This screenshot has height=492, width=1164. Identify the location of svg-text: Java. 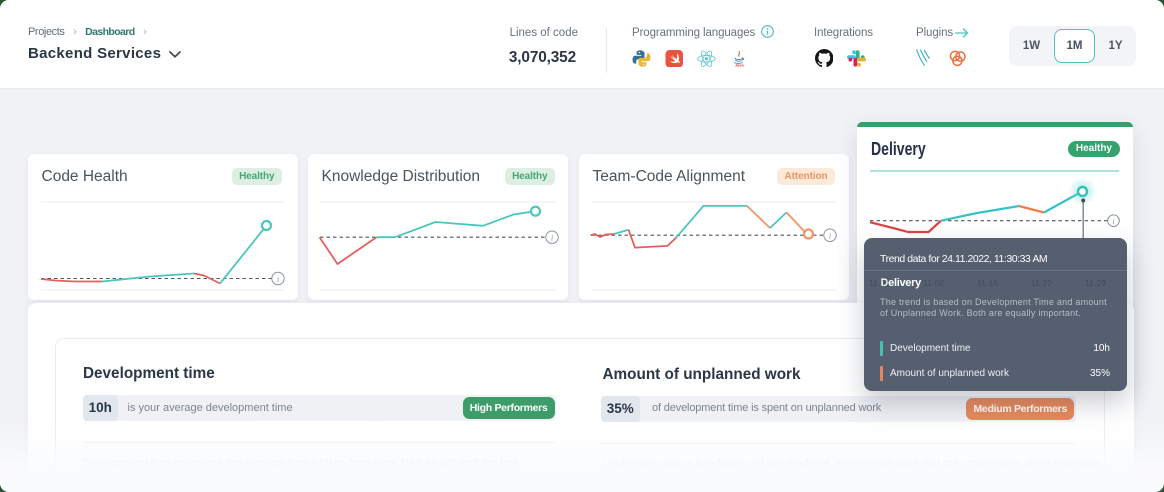
(740, 64).